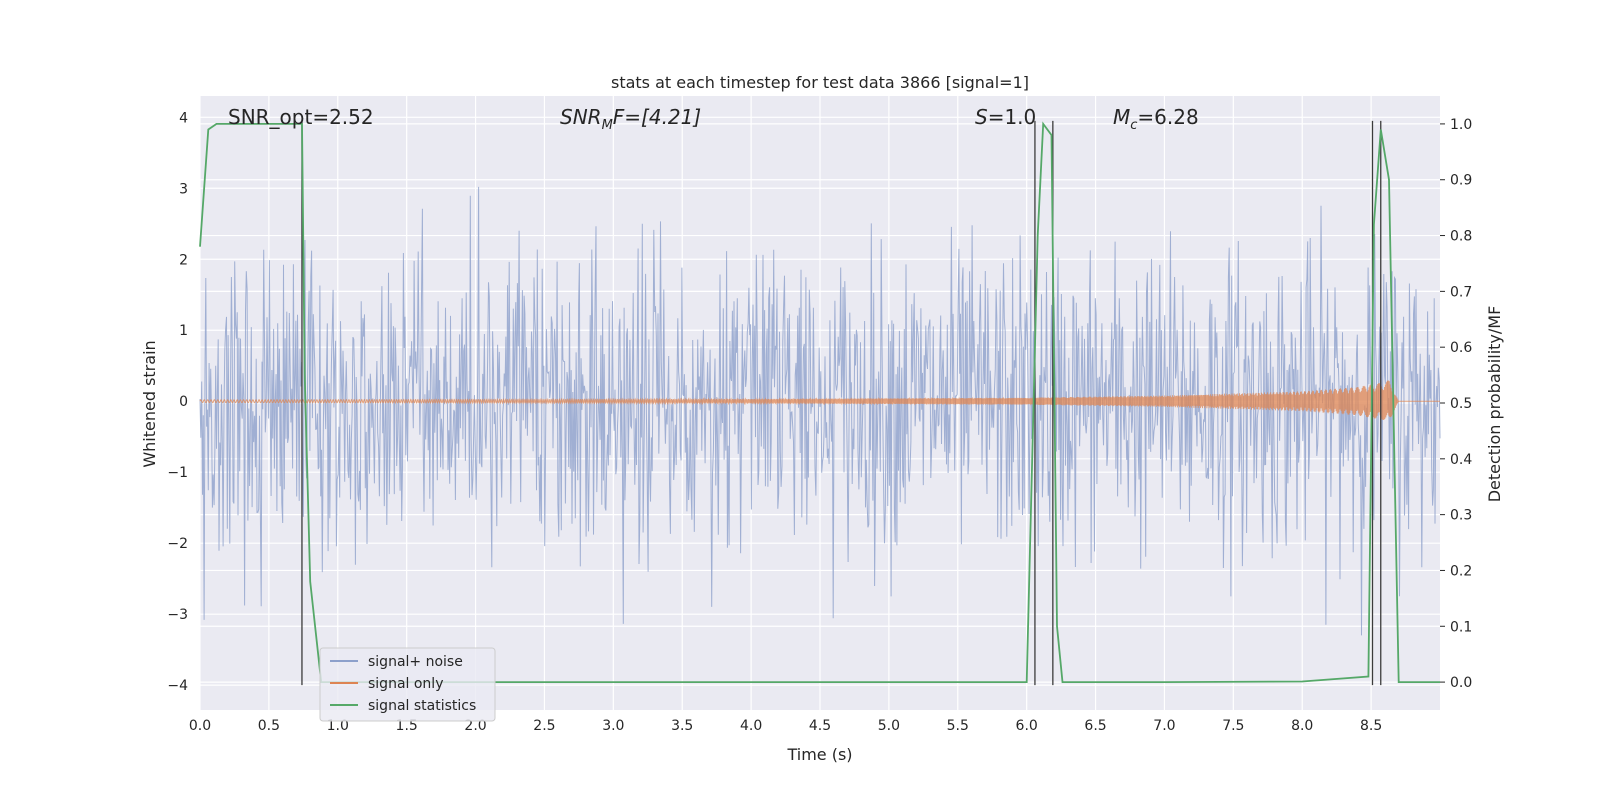 The height and width of the screenshot is (800, 1600). Describe the element at coordinates (200, 726) in the screenshot. I see `x-tick-label: 0.0` at that location.